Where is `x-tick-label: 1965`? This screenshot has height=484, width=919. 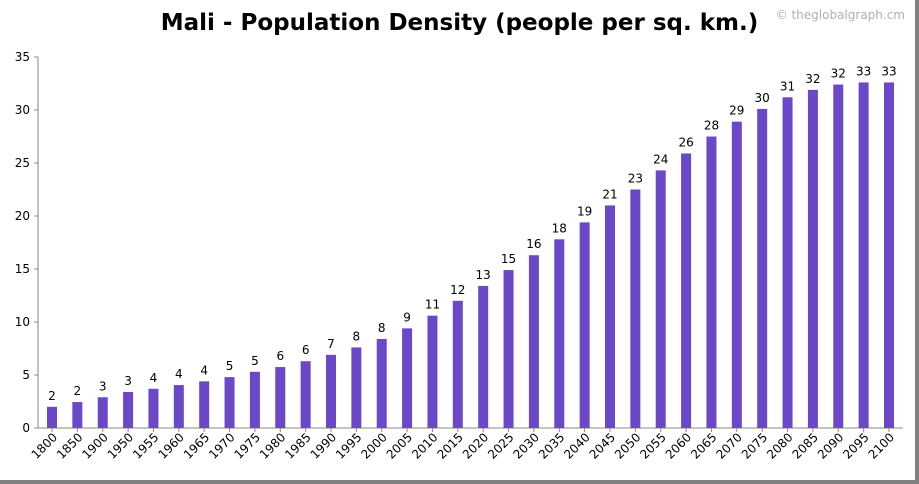
x-tick-label: 1965 is located at coordinates (196, 445).